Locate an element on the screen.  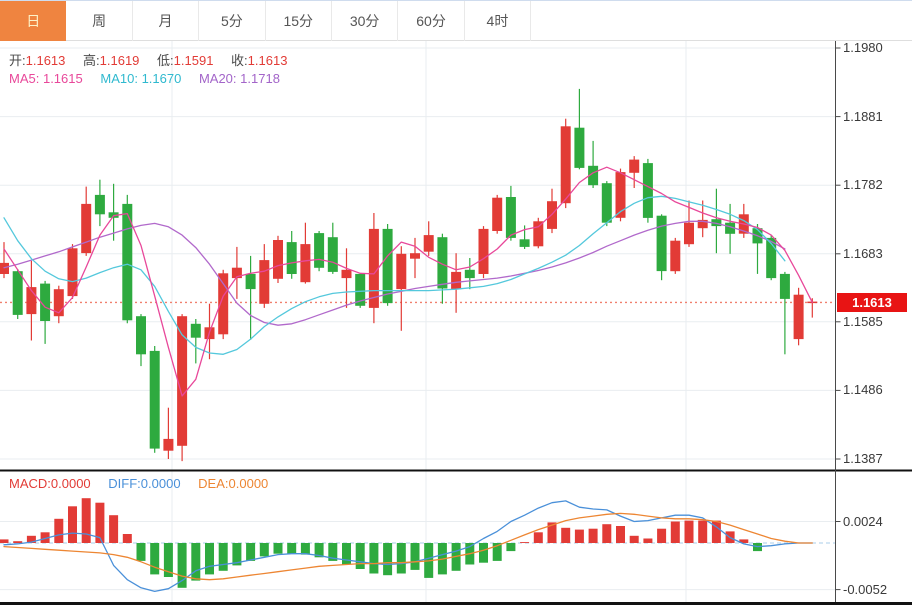
tab-month: 月 is located at coordinates (166, 21).